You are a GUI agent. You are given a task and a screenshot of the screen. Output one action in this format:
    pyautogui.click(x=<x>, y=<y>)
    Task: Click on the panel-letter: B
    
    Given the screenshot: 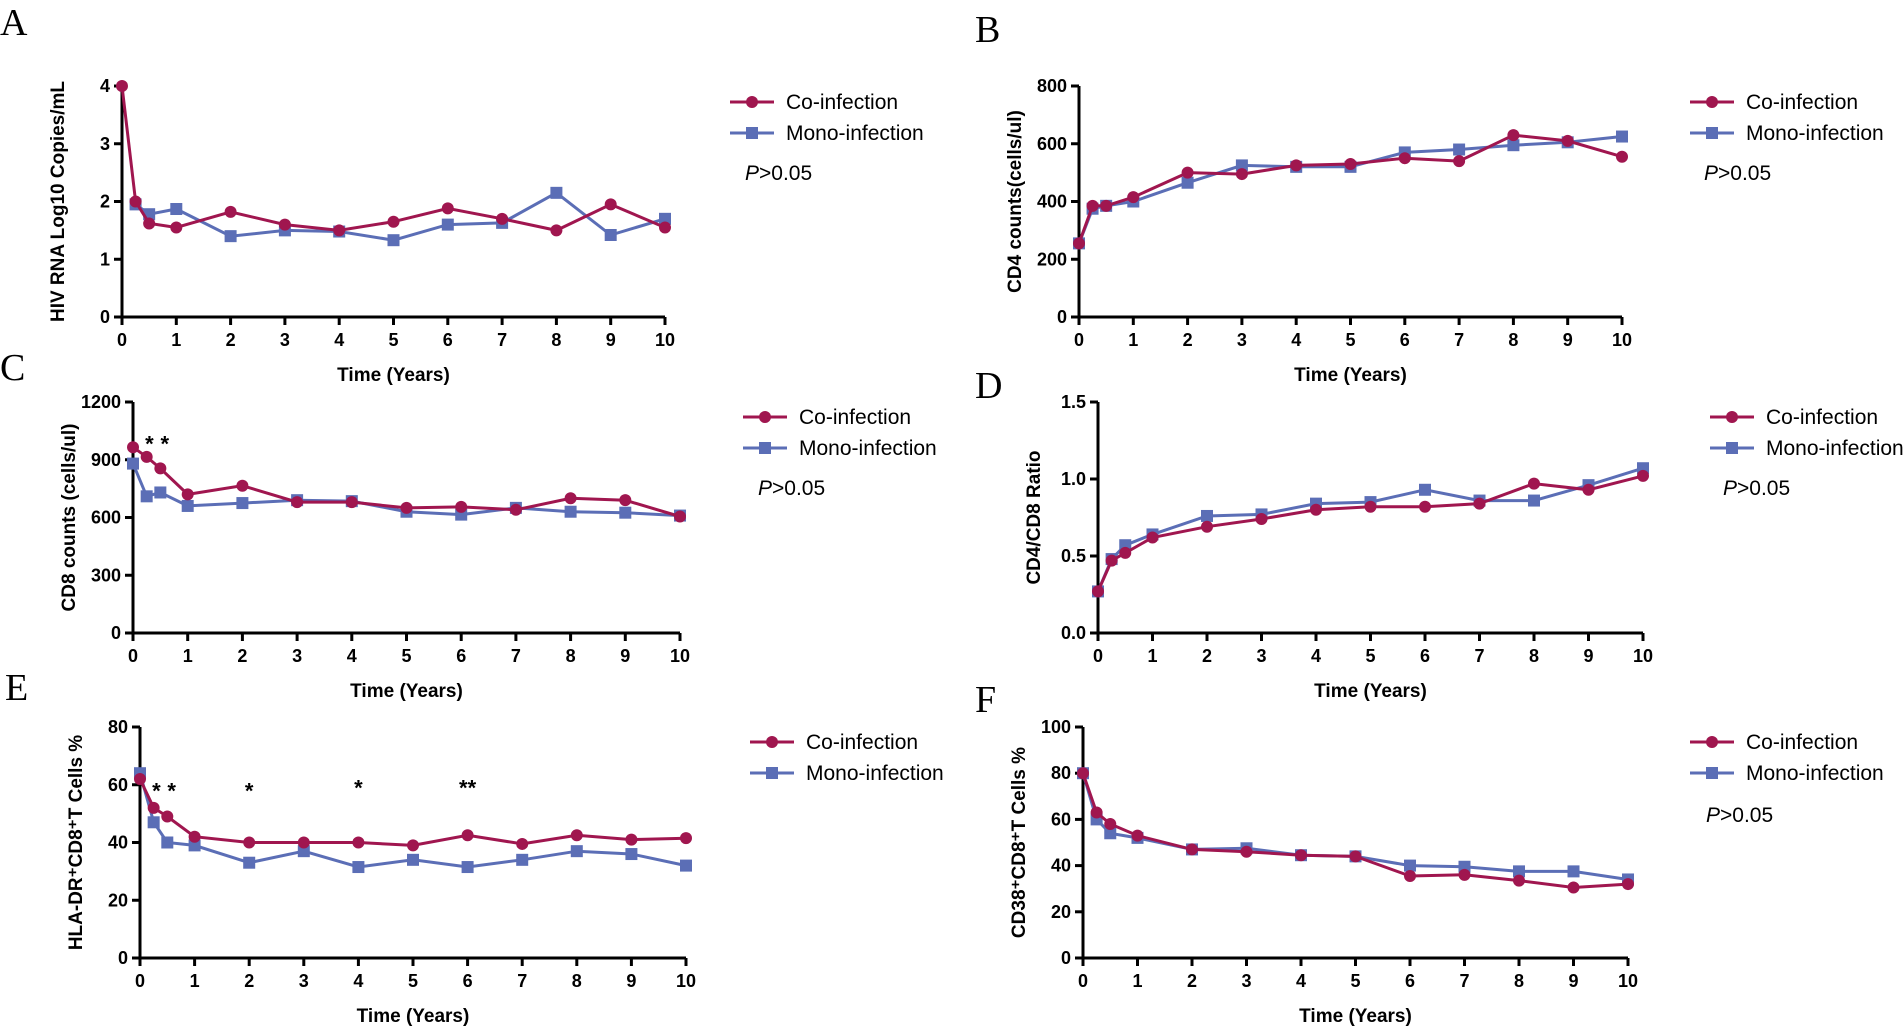 What is the action you would take?
    pyautogui.click(x=987, y=30)
    